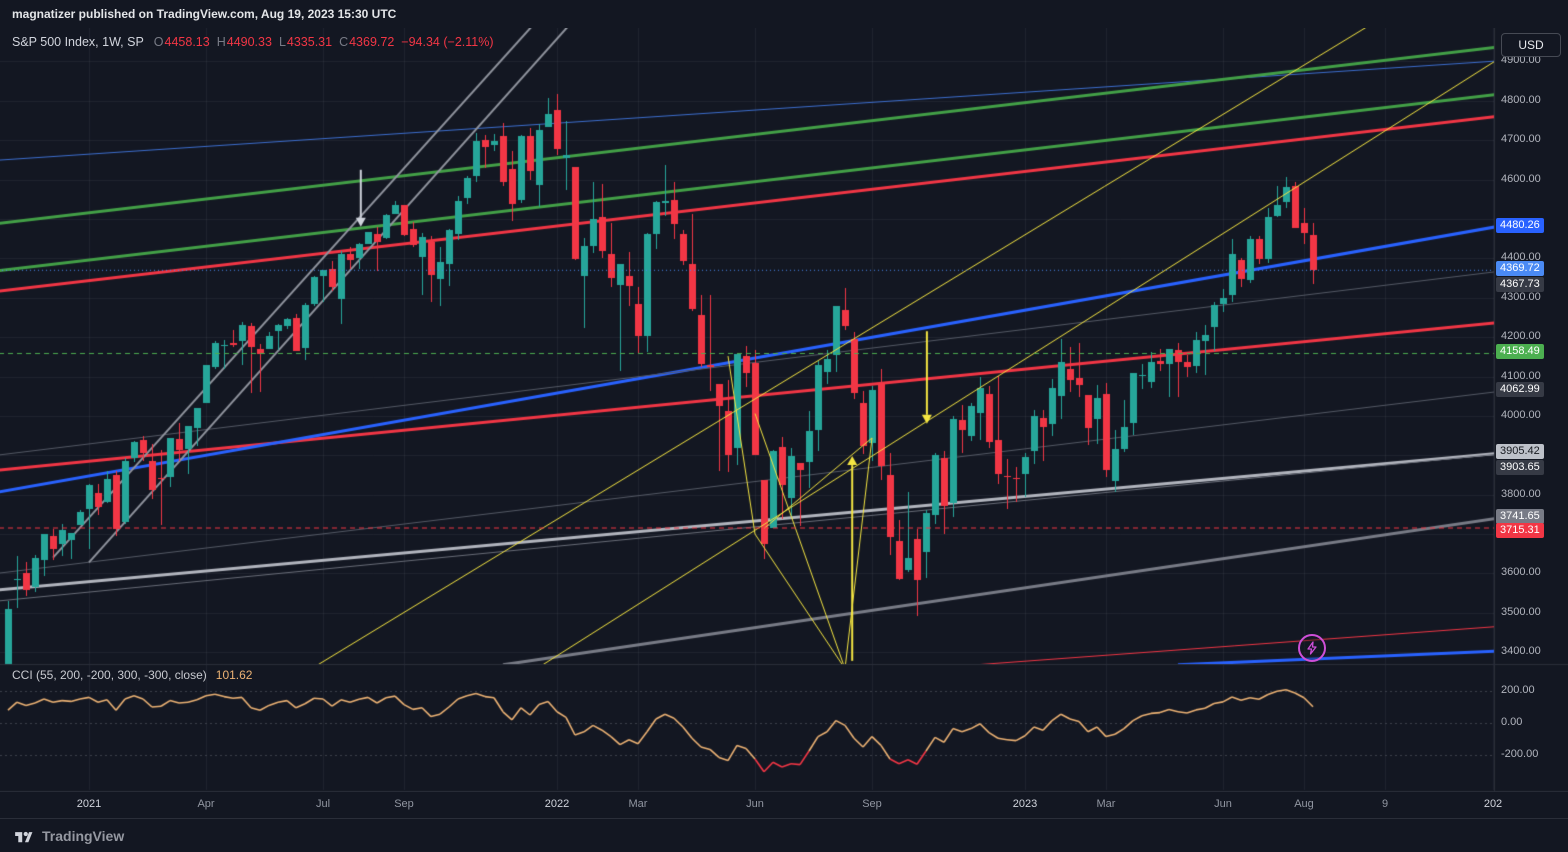 This screenshot has width=1568, height=852. Describe the element at coordinates (249, 42) in the screenshot. I see `high-value: 4490.33` at that location.